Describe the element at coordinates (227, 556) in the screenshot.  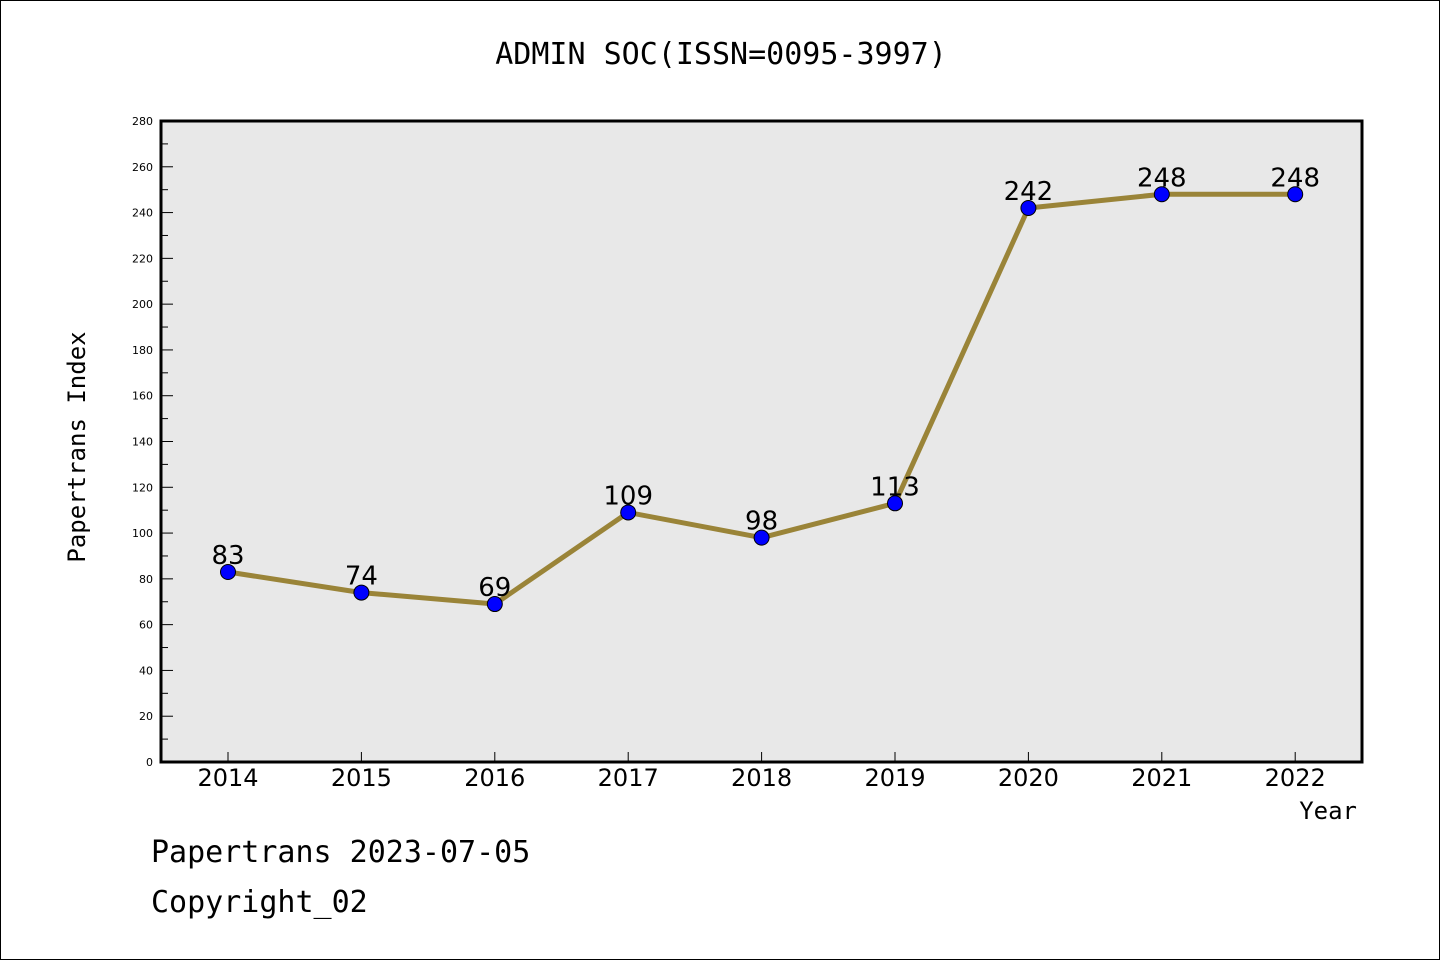
I see `data-label: 83` at that location.